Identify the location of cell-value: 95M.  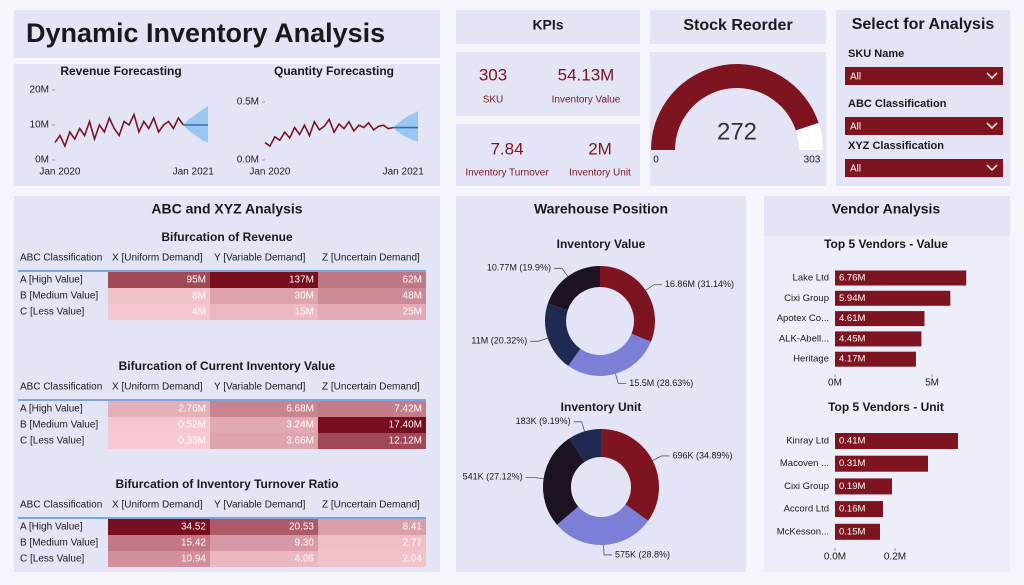
(196, 280).